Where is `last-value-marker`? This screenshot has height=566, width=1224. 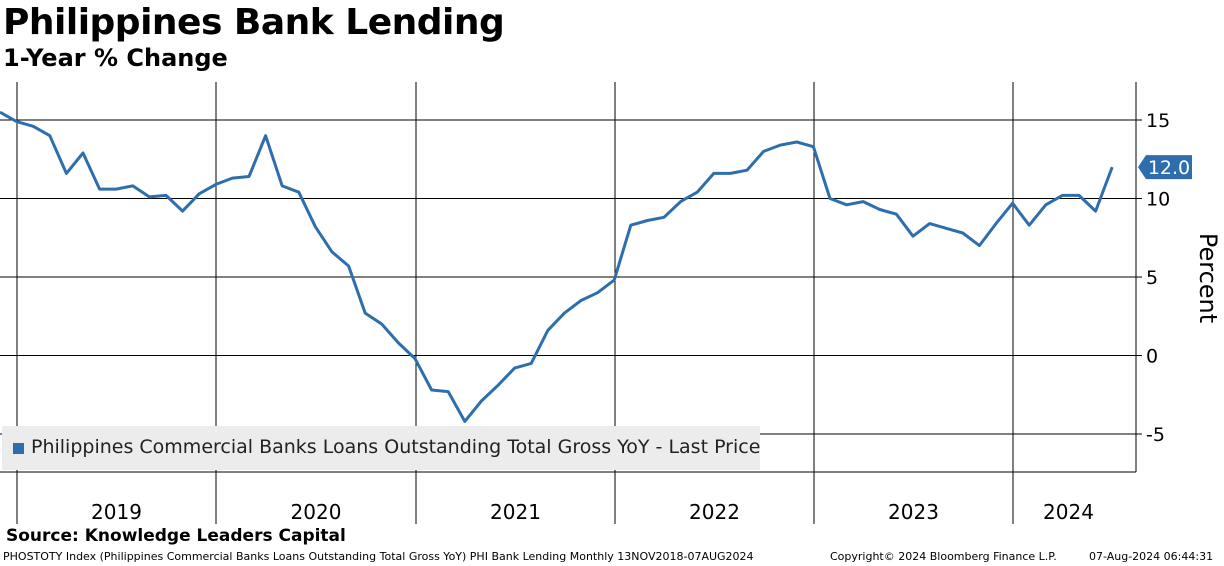 last-value-marker is located at coordinates (1165, 167).